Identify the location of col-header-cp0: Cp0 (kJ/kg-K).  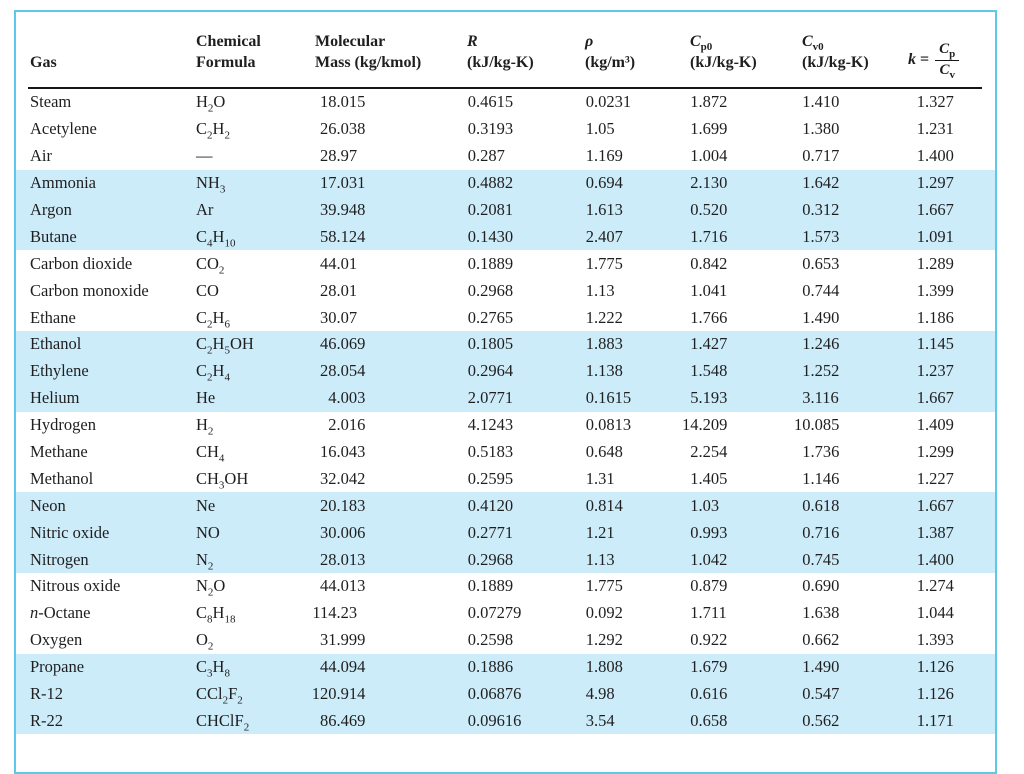
(723, 52).